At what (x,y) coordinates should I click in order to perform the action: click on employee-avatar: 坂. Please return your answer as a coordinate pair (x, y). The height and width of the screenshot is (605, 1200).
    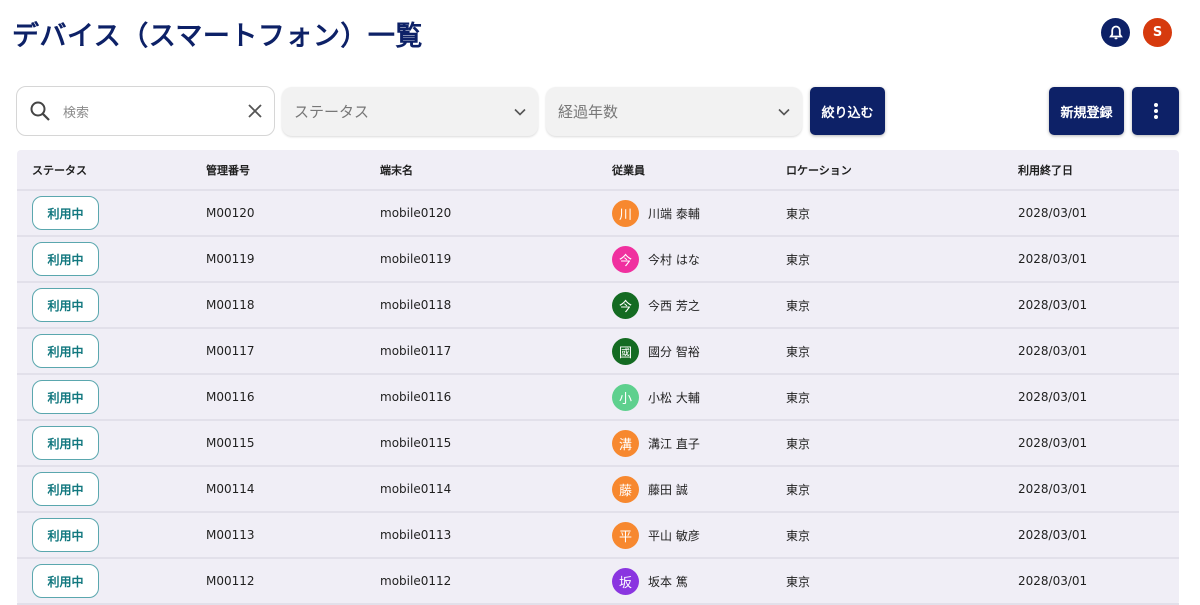
    Looking at the image, I should click on (625, 581).